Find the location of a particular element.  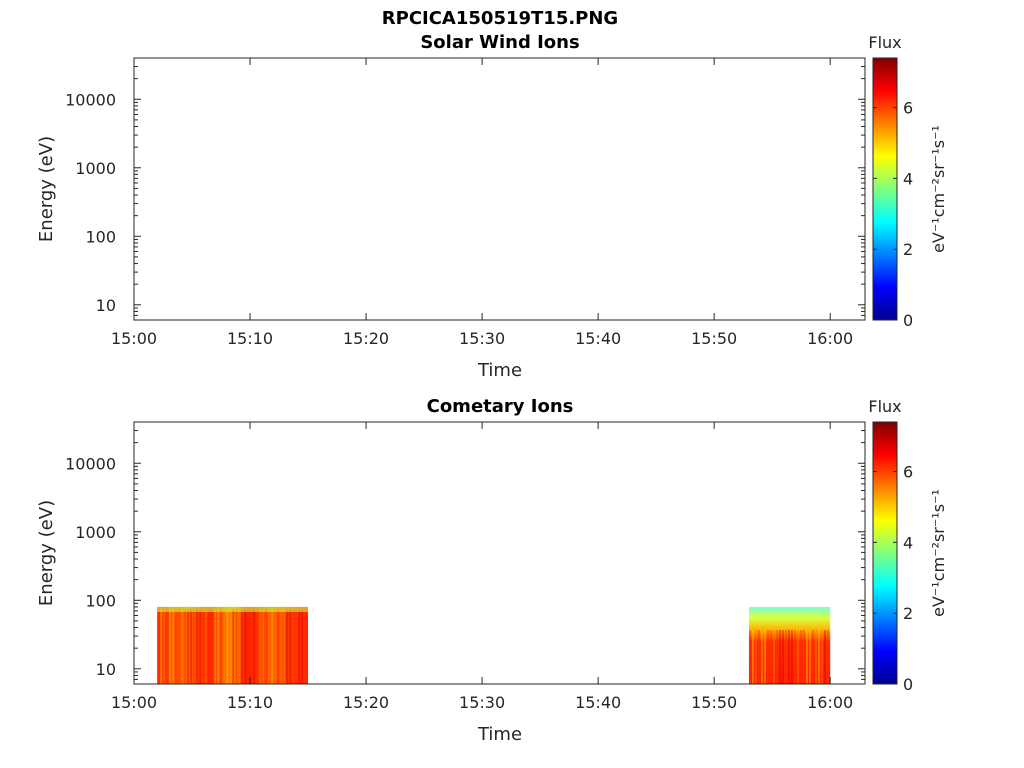

x-tick-label: 16:00 is located at coordinates (830, 338).